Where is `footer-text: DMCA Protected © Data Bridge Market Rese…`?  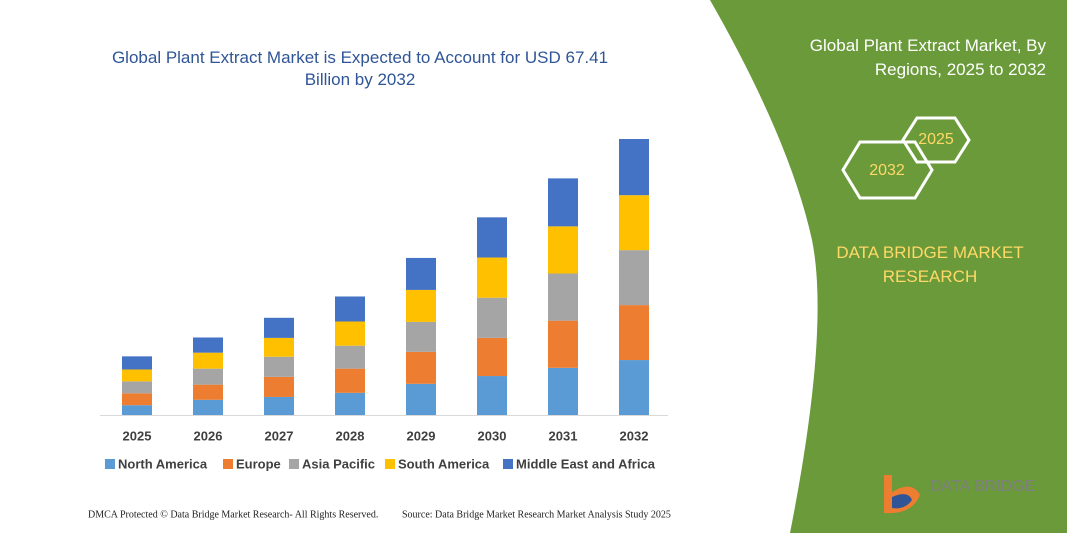 footer-text: DMCA Protected © Data Bridge Market Rese… is located at coordinates (233, 514).